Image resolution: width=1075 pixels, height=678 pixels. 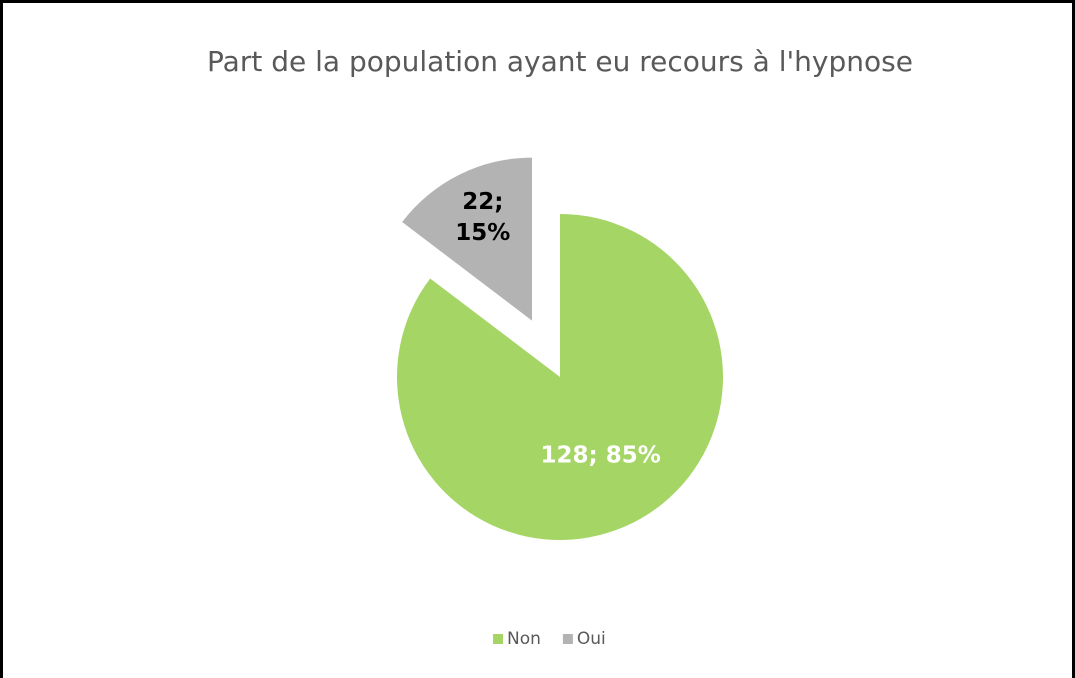 What do you see at coordinates (483, 218) in the screenshot?
I see `data-label: 22; 15%` at bounding box center [483, 218].